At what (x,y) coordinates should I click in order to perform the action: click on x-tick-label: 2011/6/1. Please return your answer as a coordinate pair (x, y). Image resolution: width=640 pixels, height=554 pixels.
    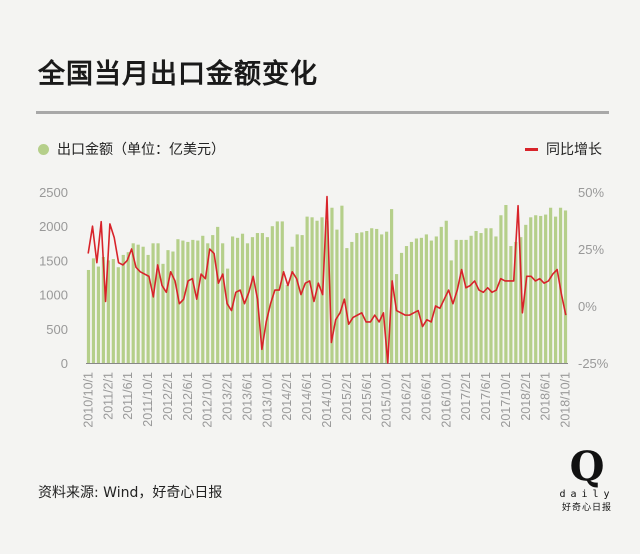
    Looking at the image, I should click on (128, 396).